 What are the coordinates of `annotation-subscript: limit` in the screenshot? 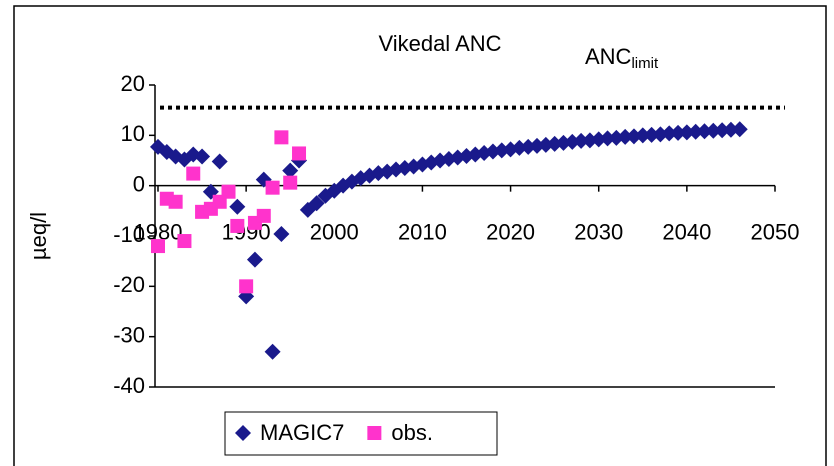 It's located at (644, 63).